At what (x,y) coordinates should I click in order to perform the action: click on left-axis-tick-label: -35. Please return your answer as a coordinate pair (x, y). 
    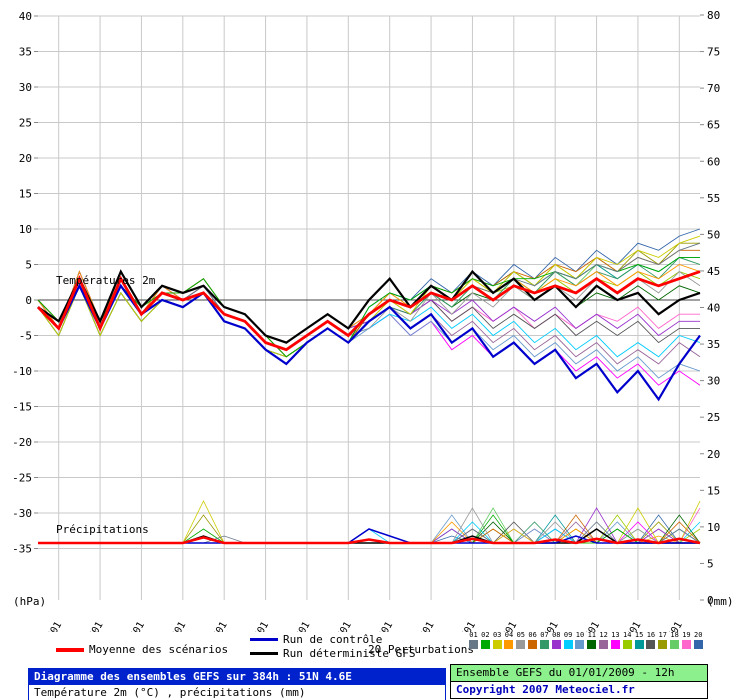
    Looking at the image, I should click on (22, 549).